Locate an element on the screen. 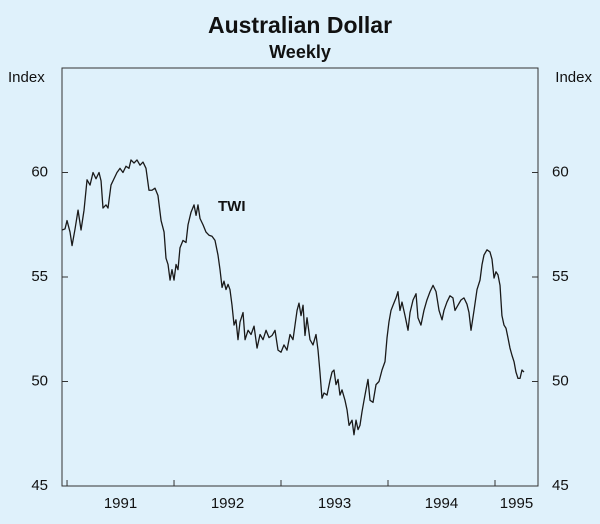  chart-title: Australian Dollar is located at coordinates (300, 25).